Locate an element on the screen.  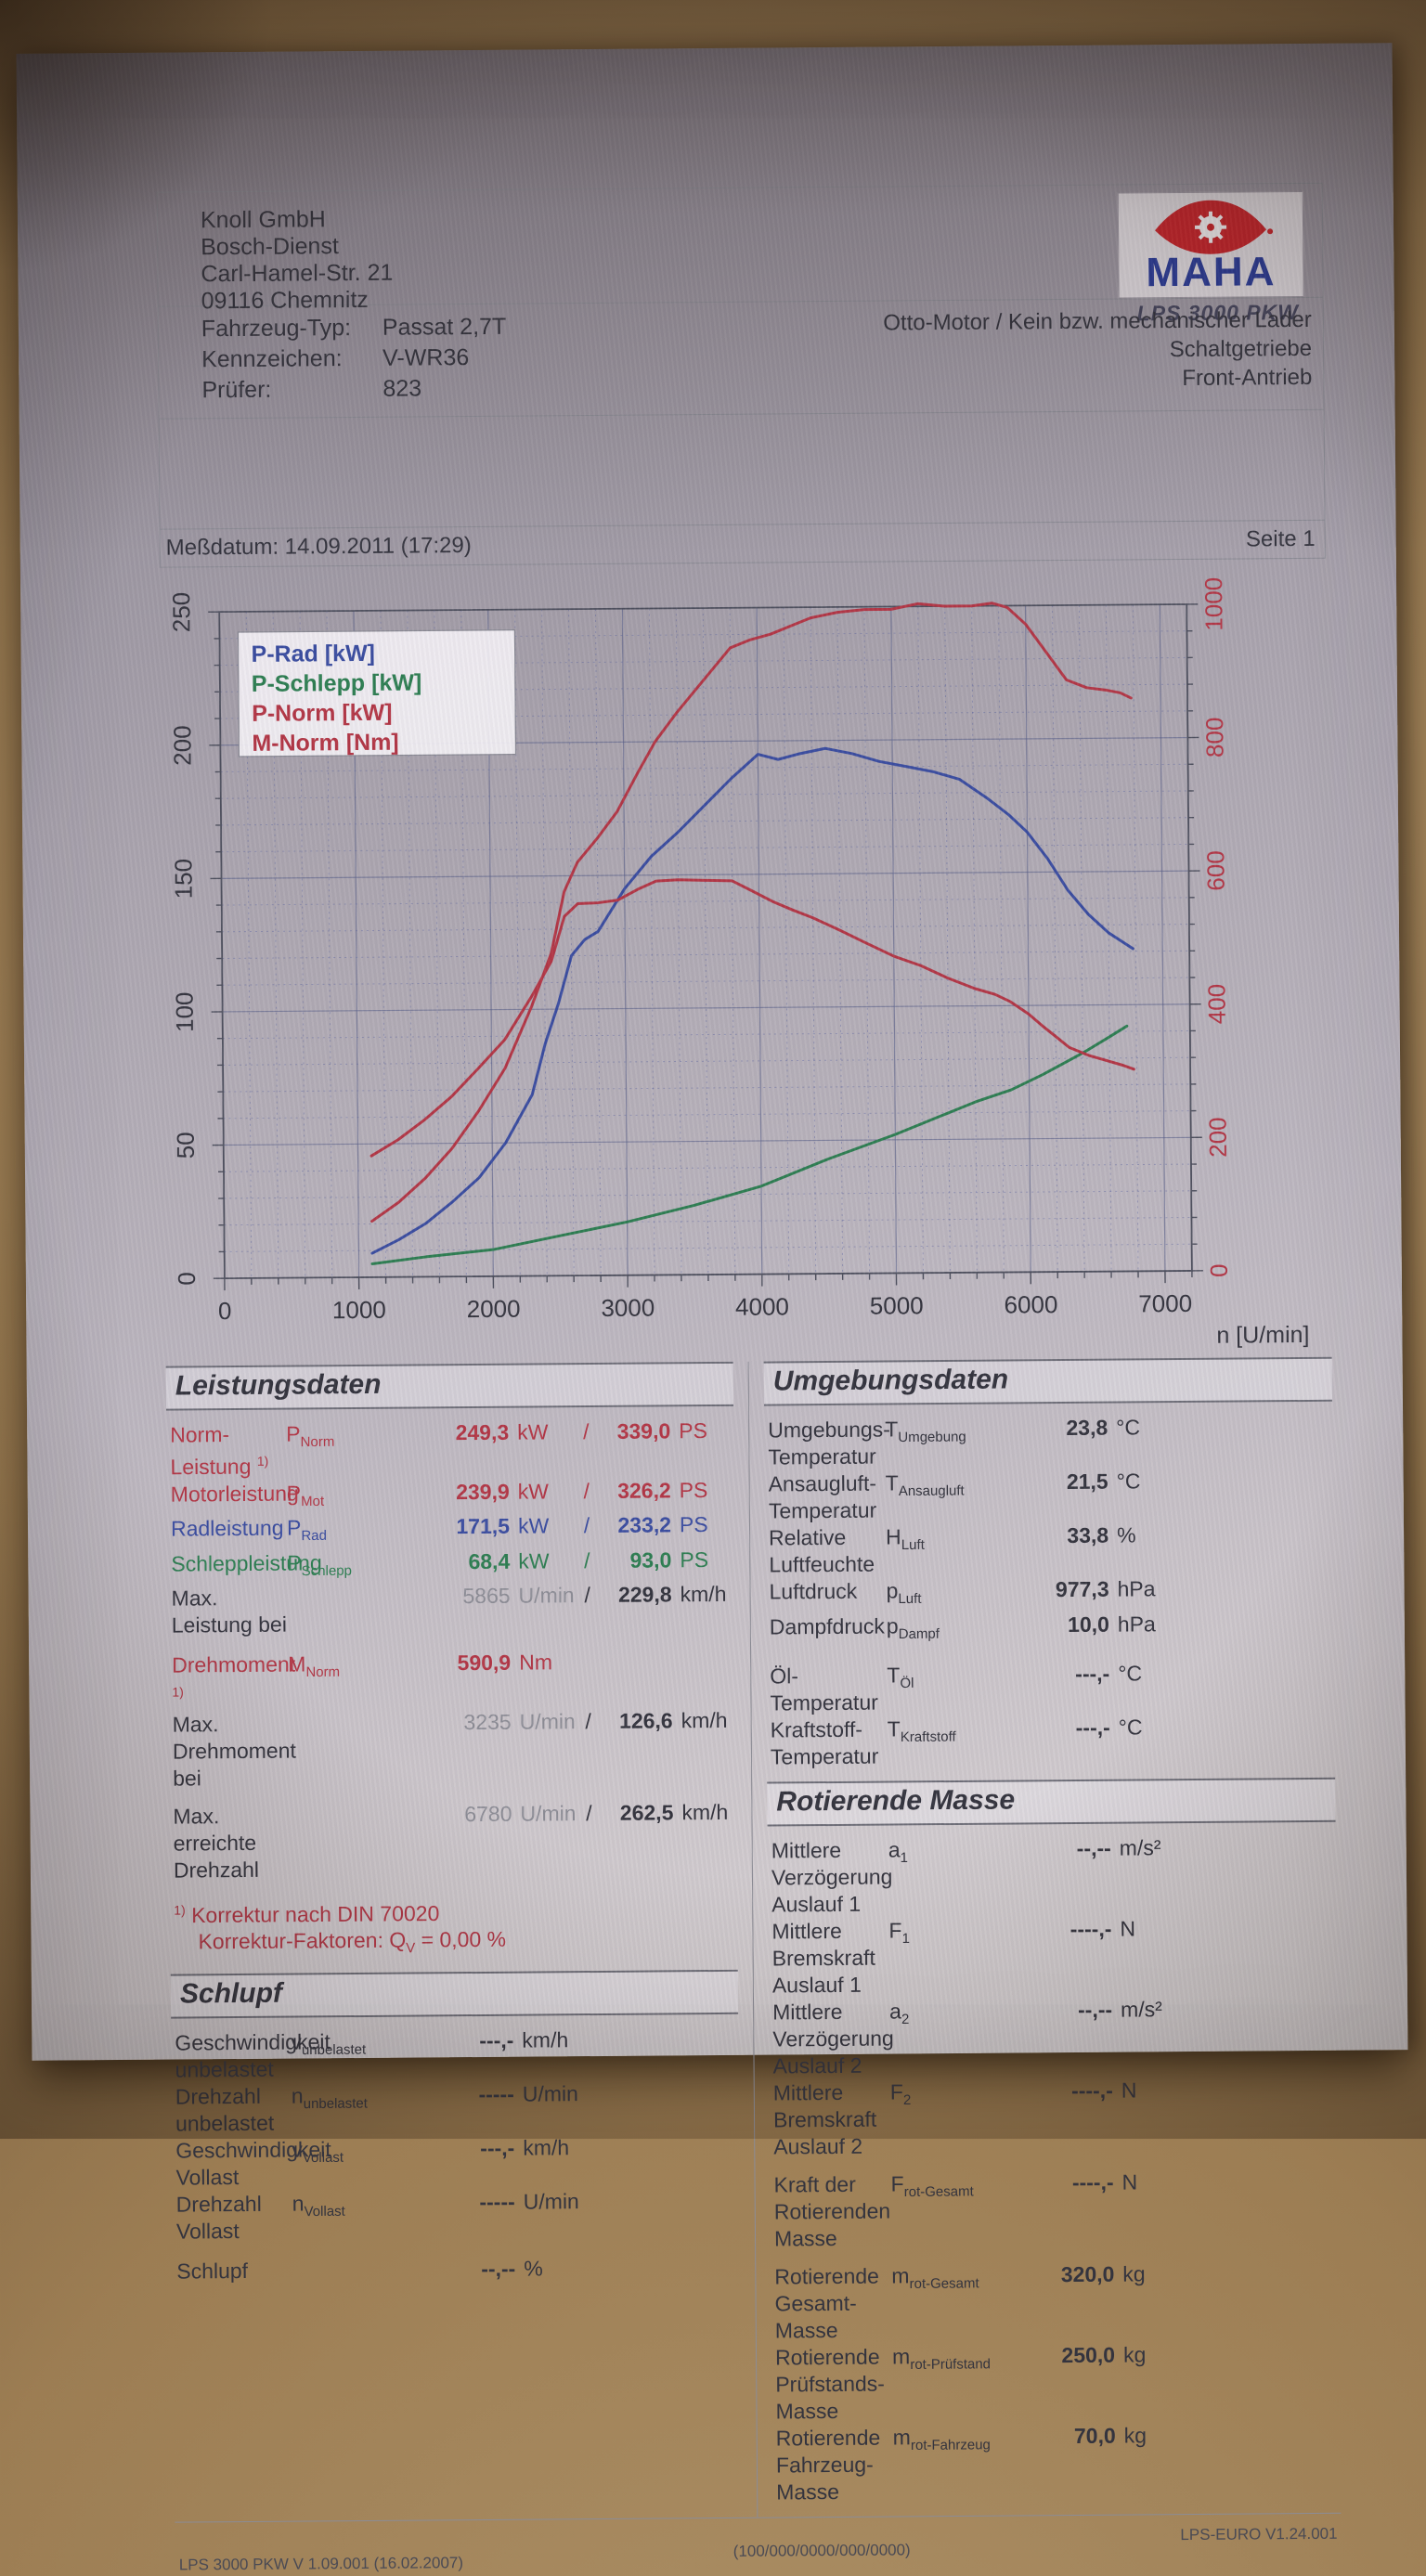
row-label: Kraftstoff-Temperatur is located at coordinates (829, 1743).